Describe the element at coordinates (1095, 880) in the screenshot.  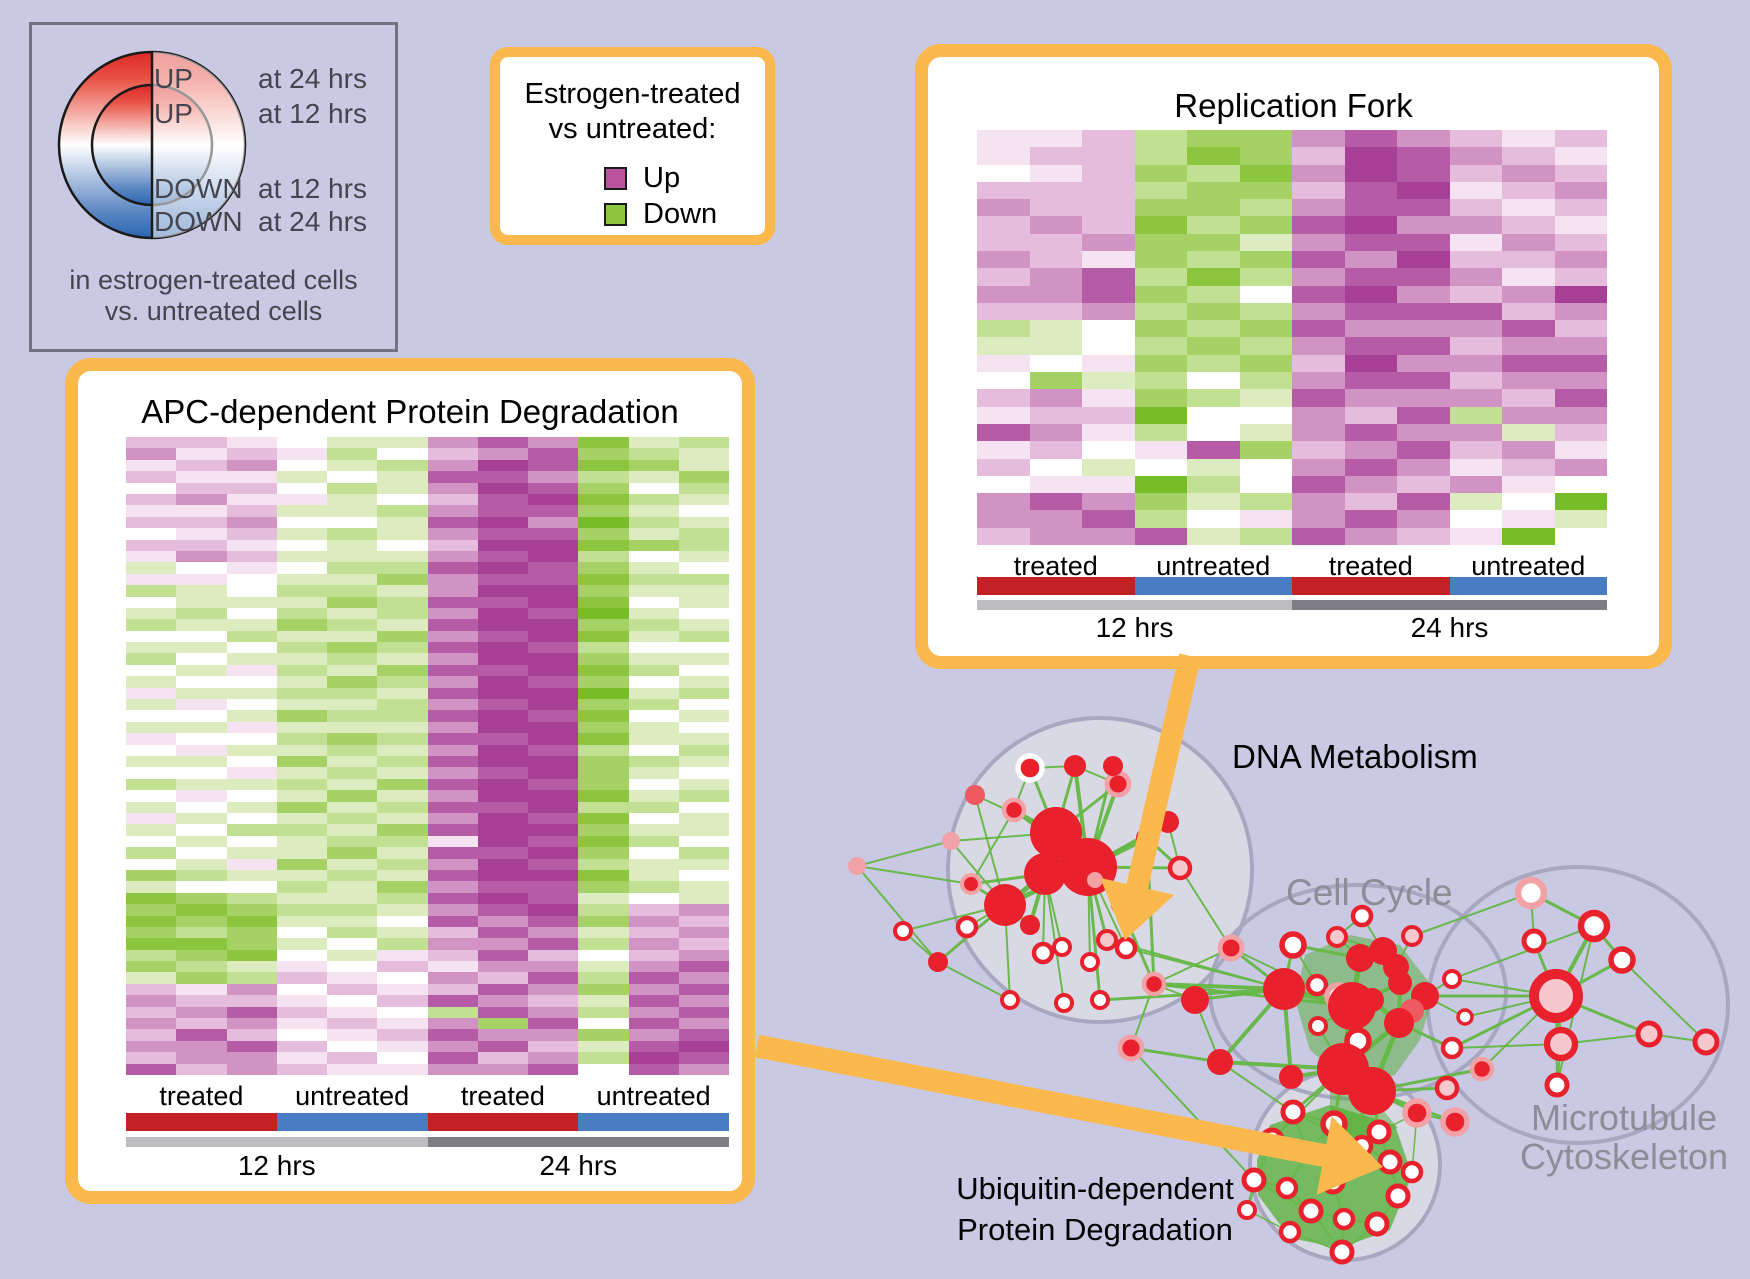
I see `gene-set-node-pink` at that location.